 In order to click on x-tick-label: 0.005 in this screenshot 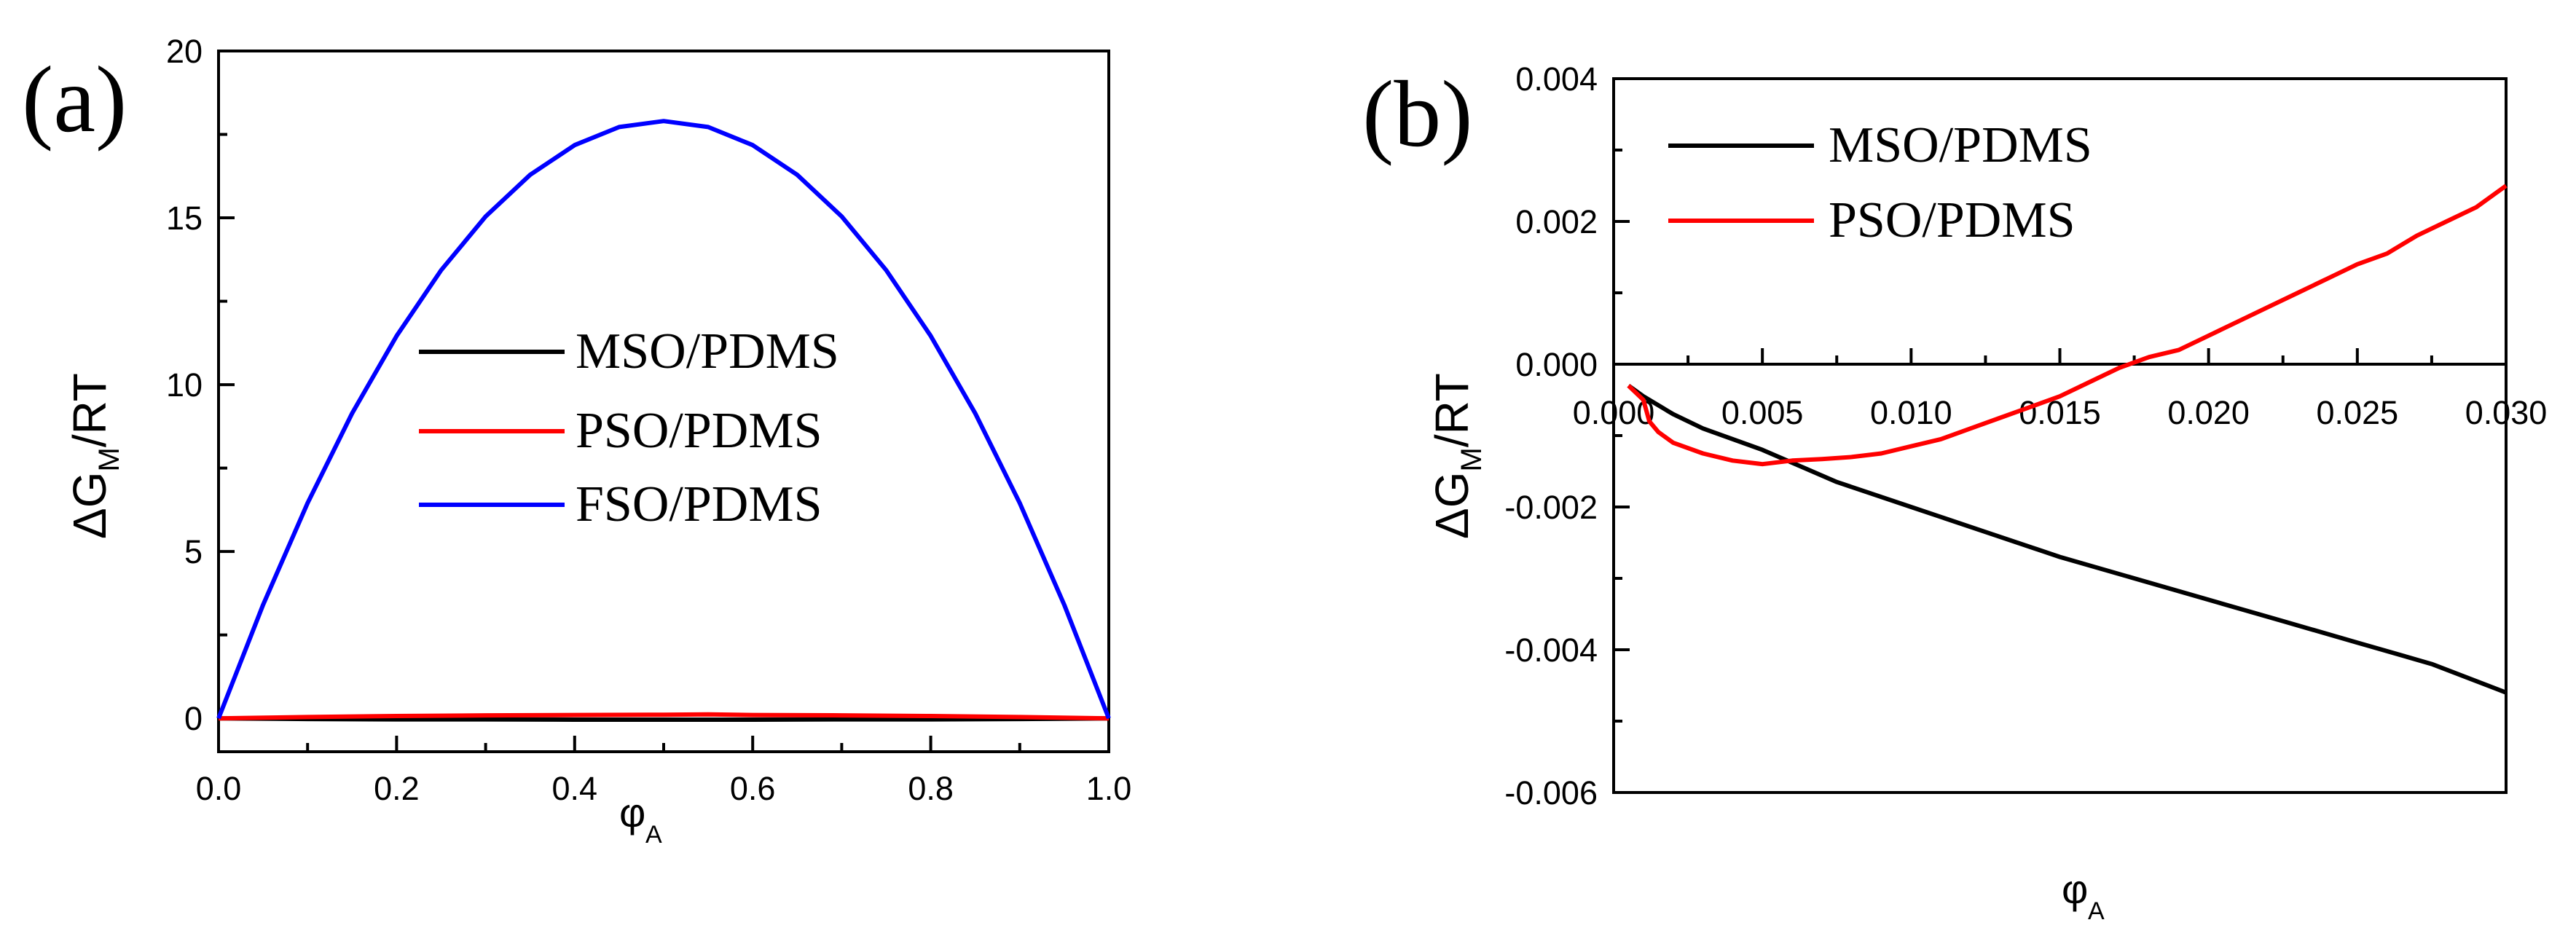, I will do `click(1762, 412)`.